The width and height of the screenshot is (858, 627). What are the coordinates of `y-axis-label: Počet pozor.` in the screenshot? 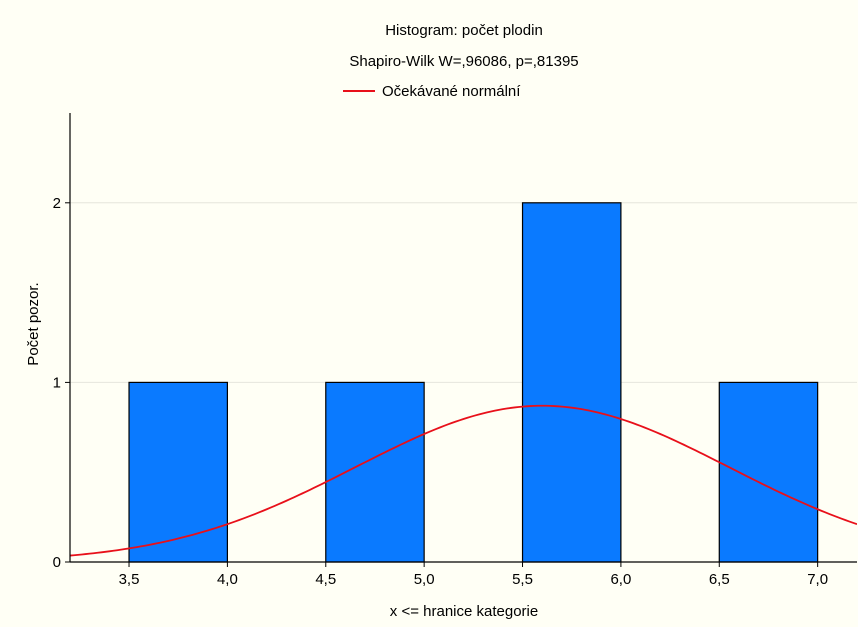 It's located at (33, 323).